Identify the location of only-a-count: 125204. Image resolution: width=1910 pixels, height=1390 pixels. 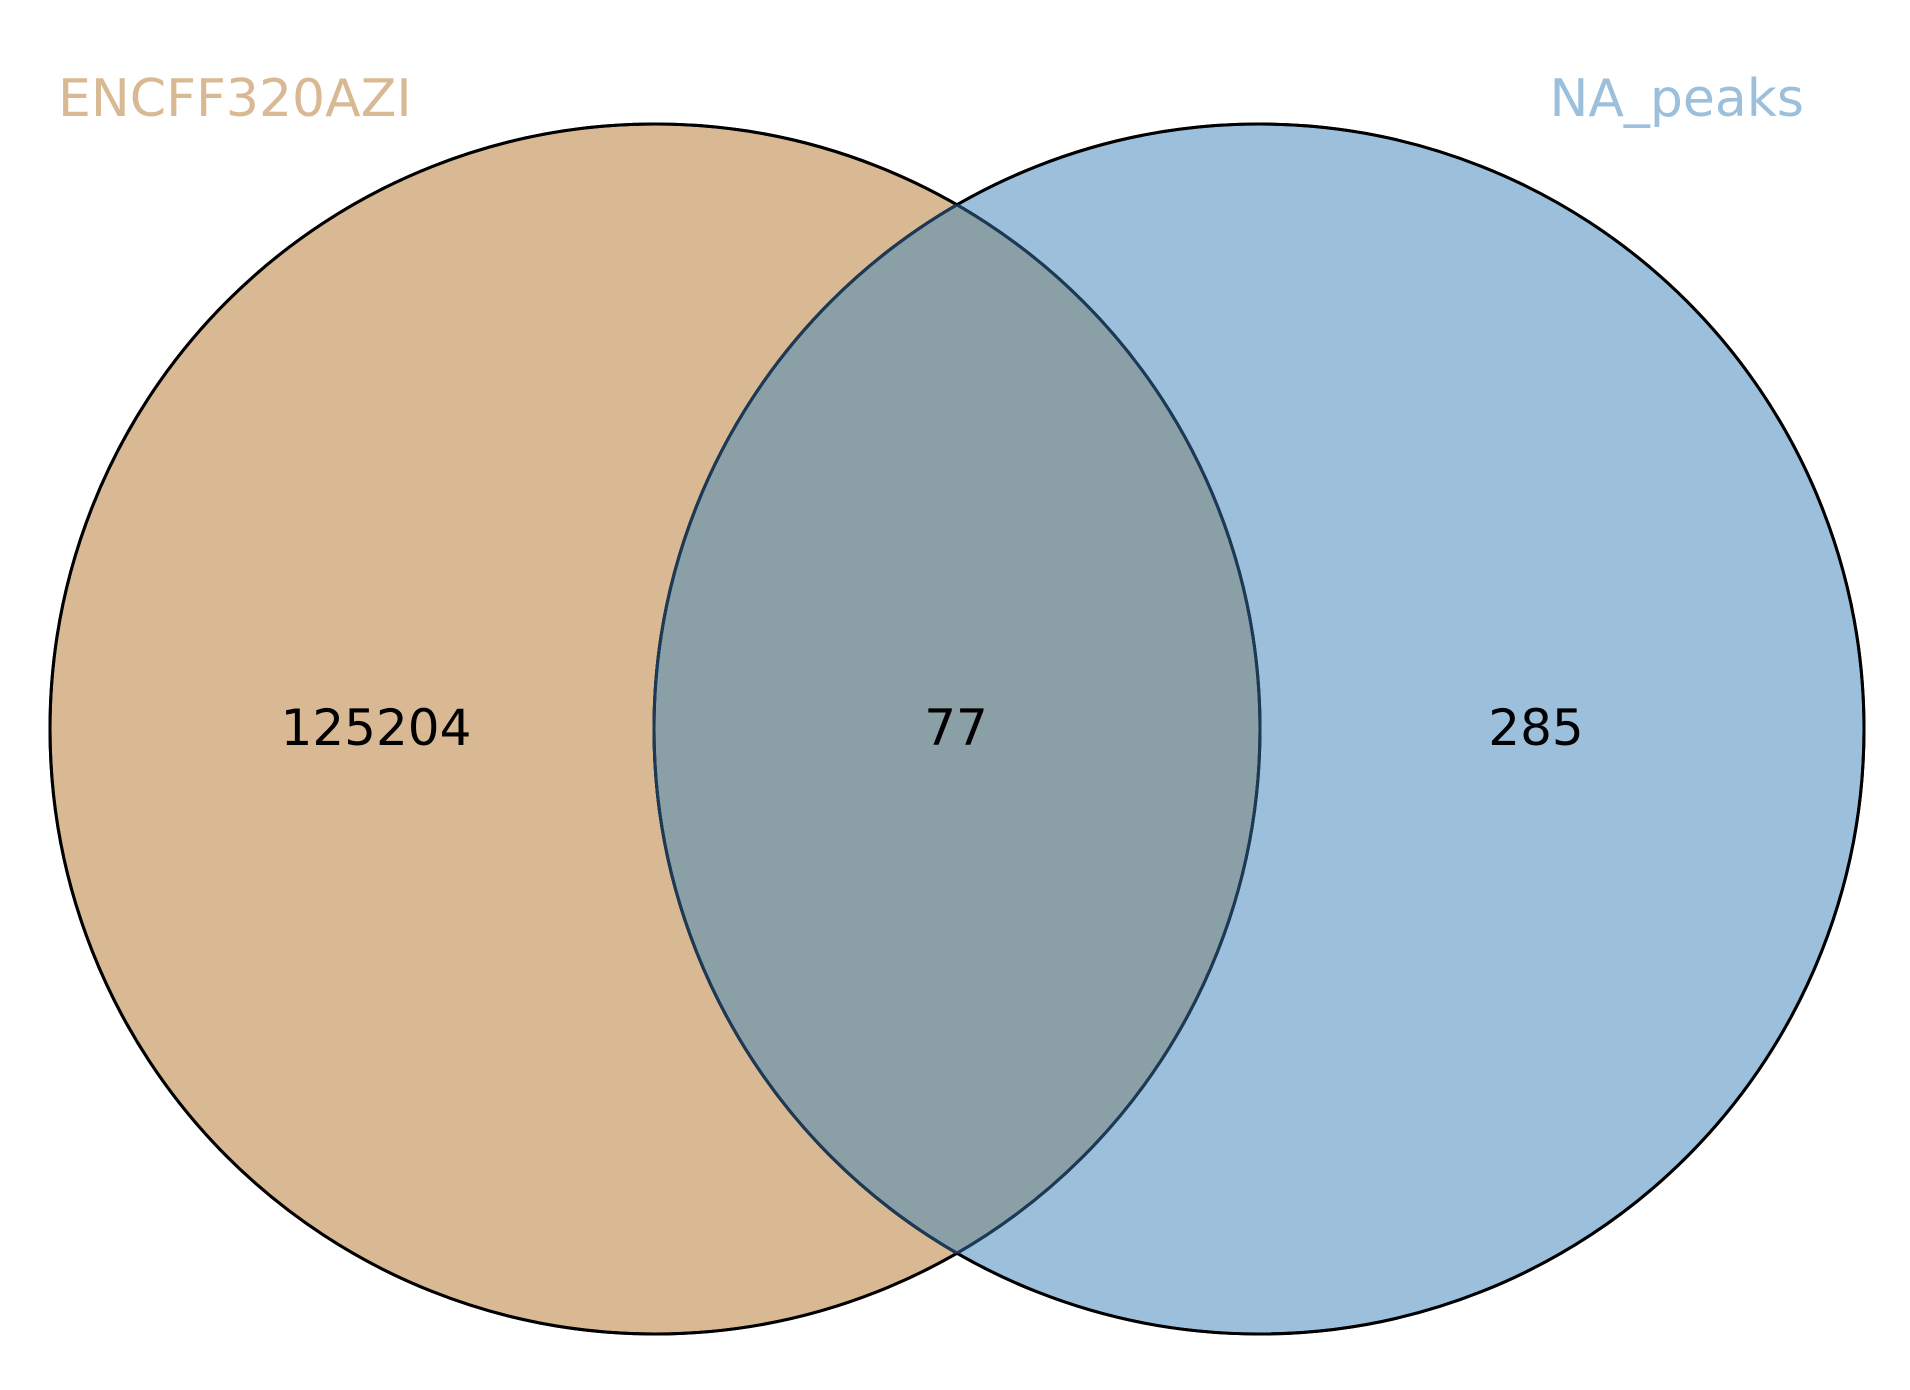
(376, 728).